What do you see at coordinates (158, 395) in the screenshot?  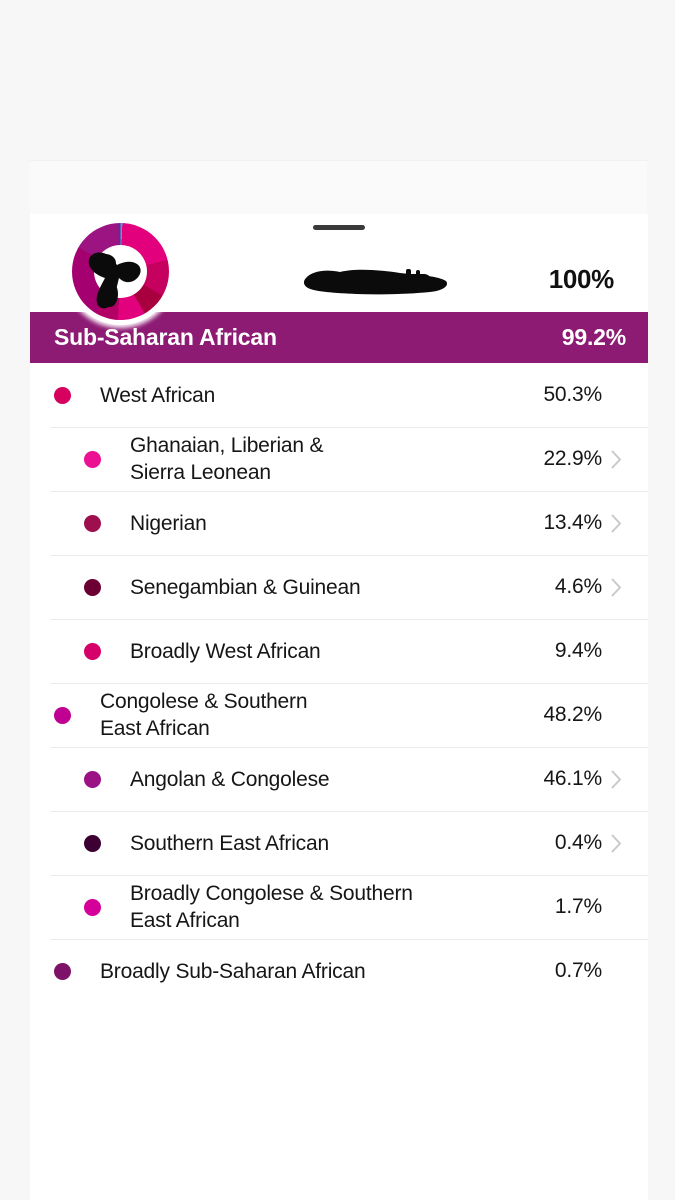 I see `ancestry-row-label: West African` at bounding box center [158, 395].